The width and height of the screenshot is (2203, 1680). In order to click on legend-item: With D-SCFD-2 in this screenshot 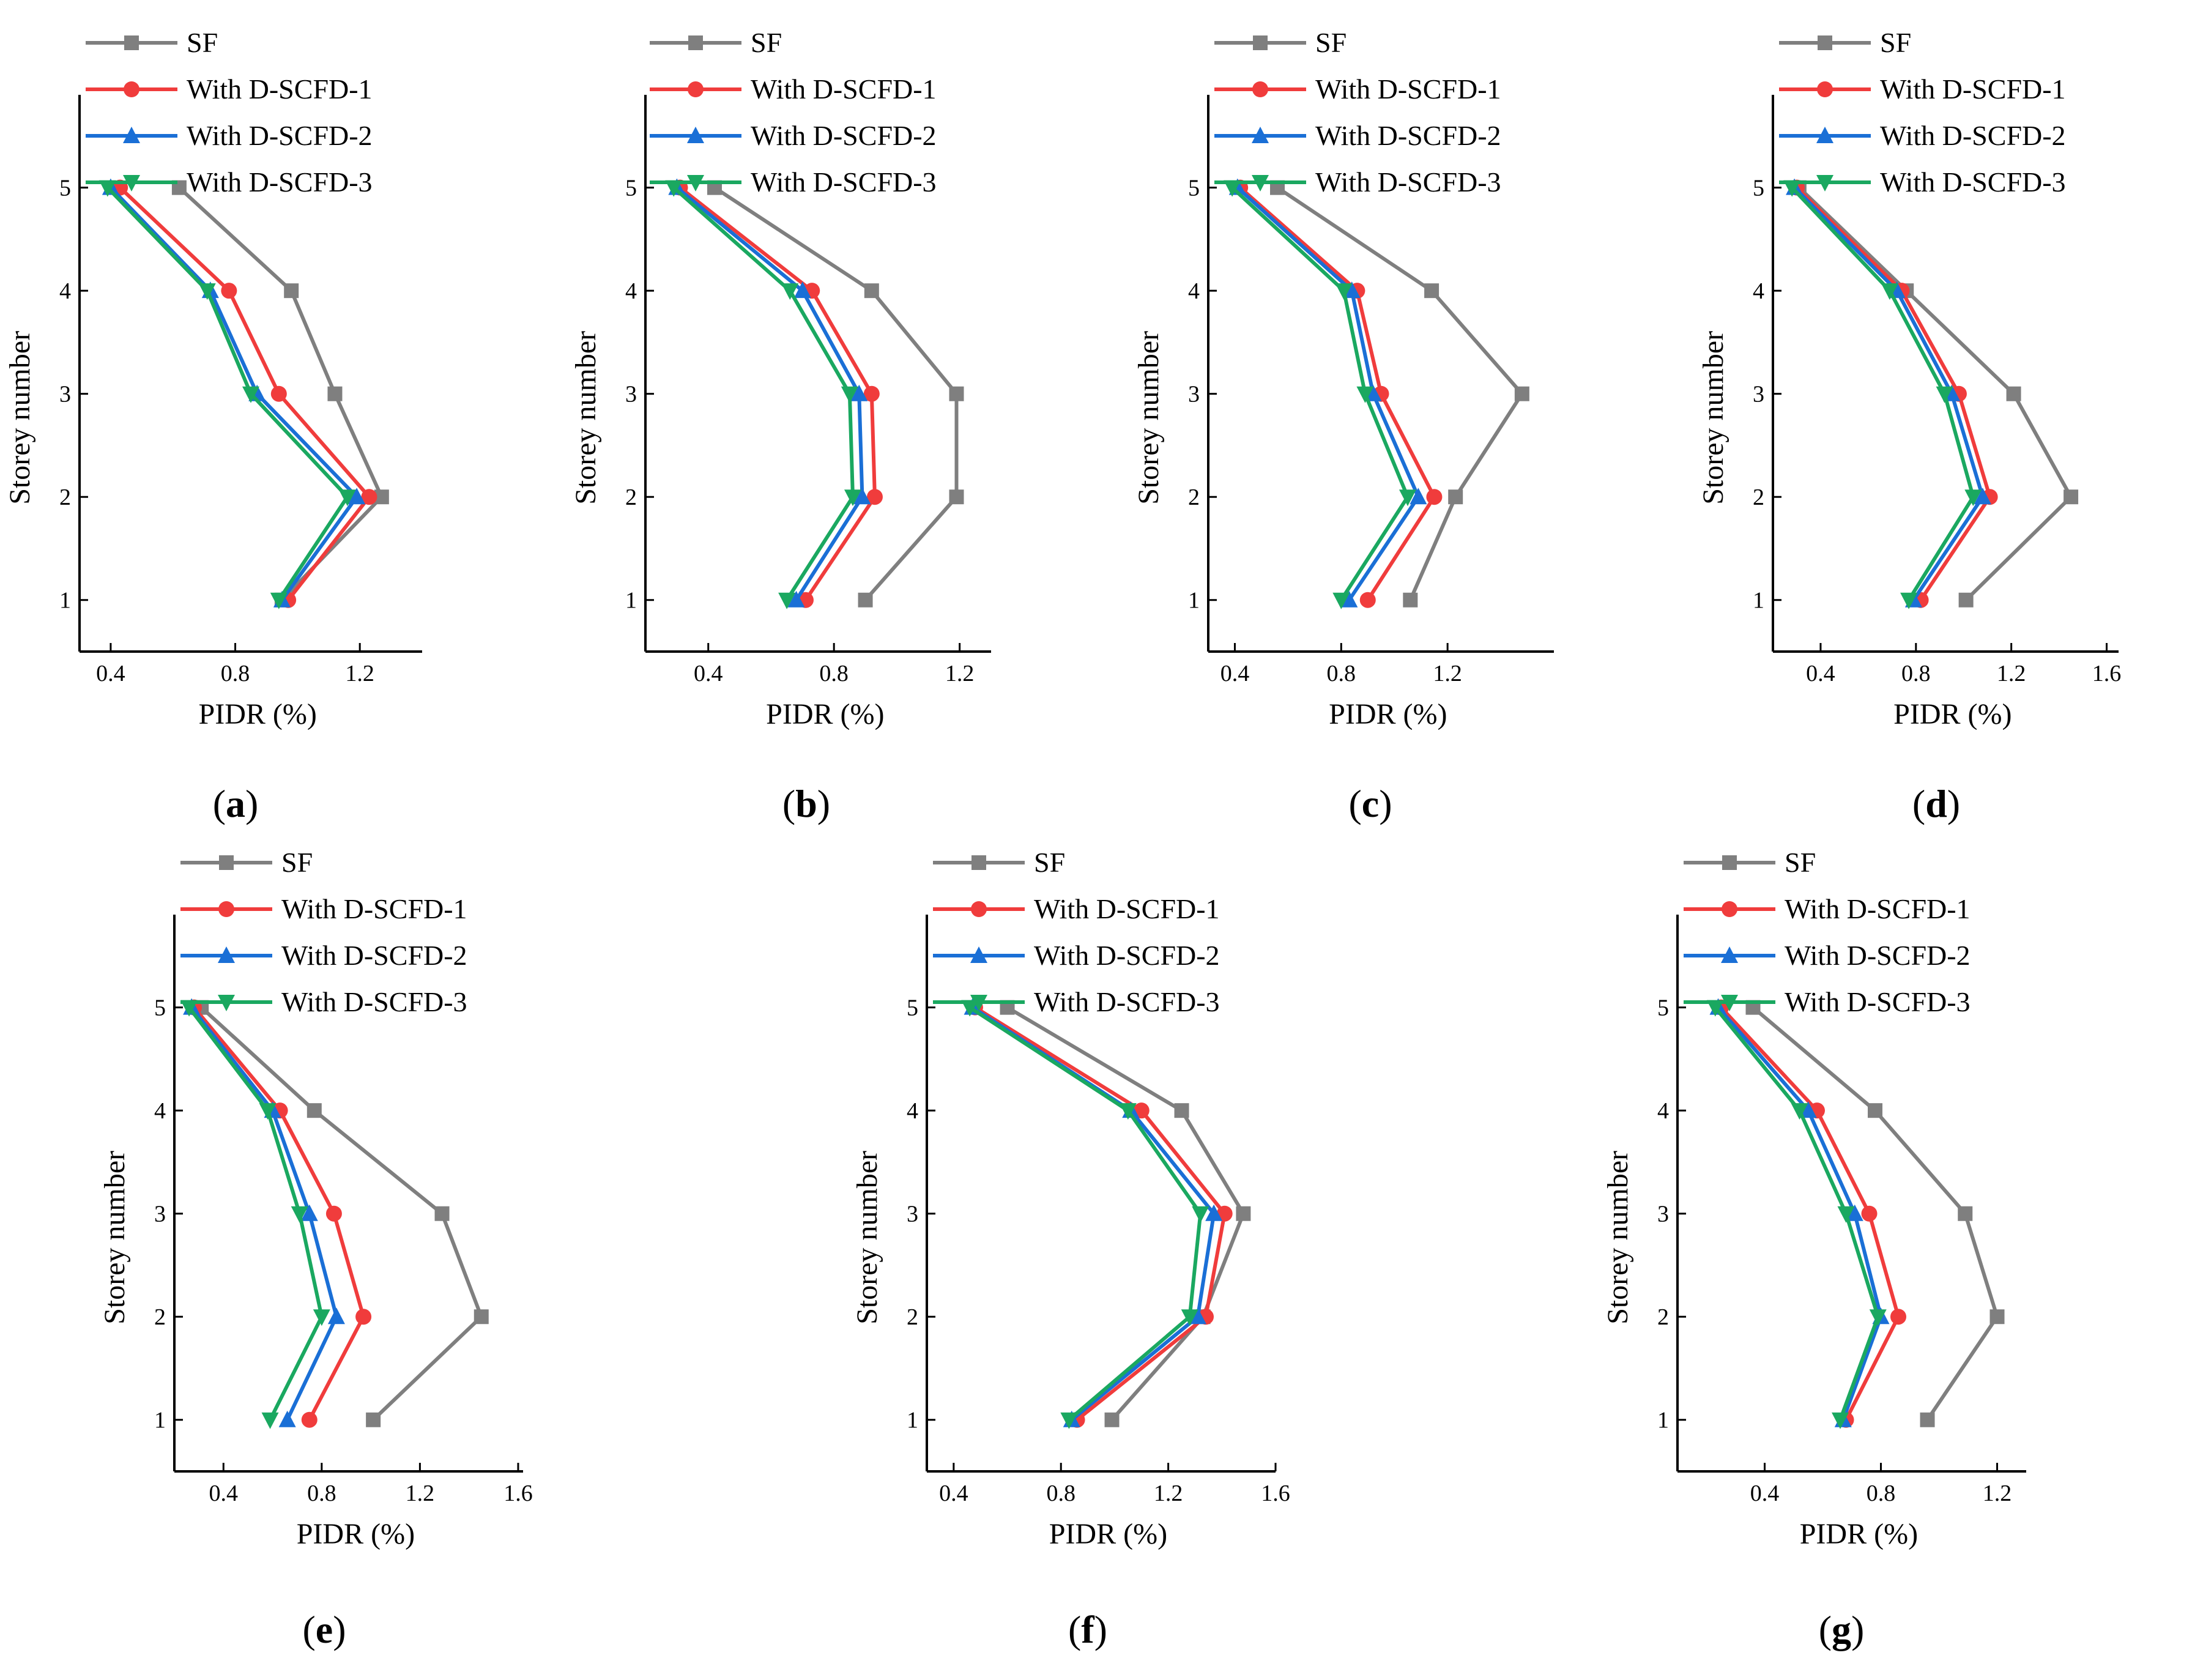, I will do `click(1076, 955)`.